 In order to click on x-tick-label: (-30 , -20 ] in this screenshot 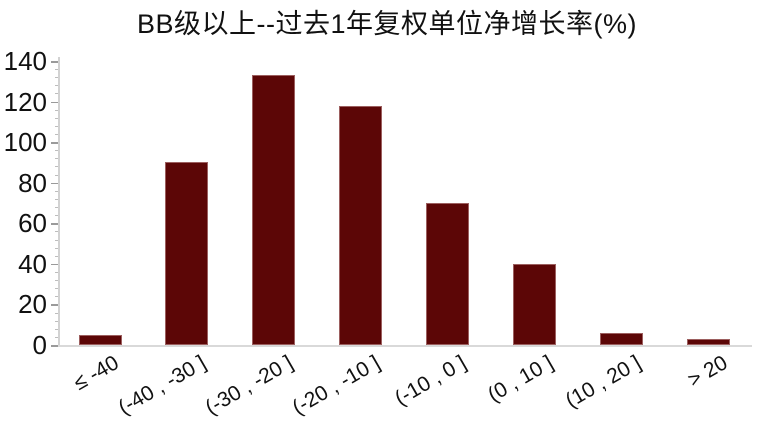, I will do `click(249, 385)`.